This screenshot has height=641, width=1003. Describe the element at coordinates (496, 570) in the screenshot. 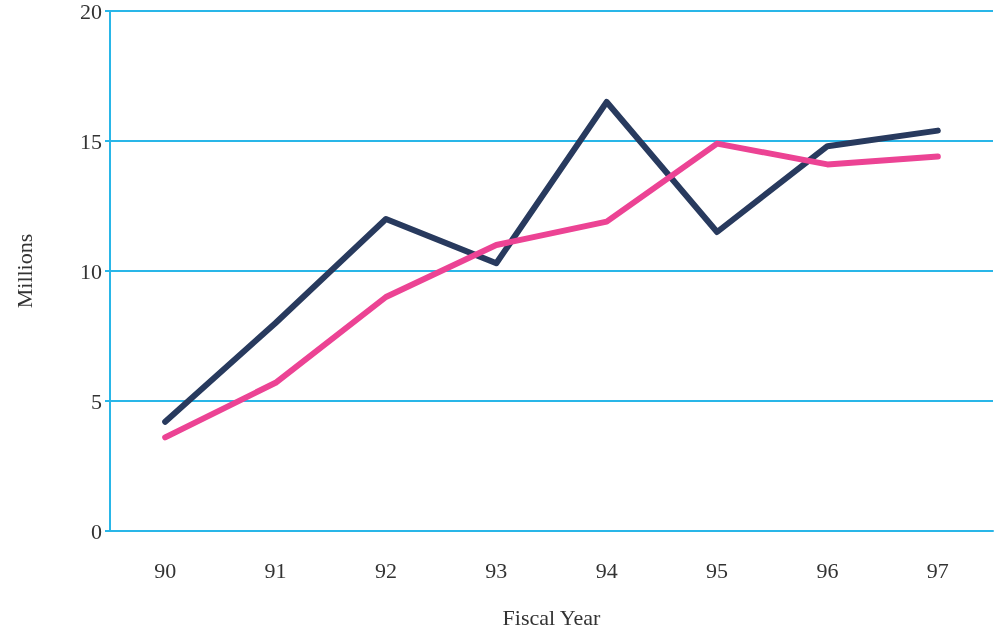

I see `x-tick-label: 93` at that location.